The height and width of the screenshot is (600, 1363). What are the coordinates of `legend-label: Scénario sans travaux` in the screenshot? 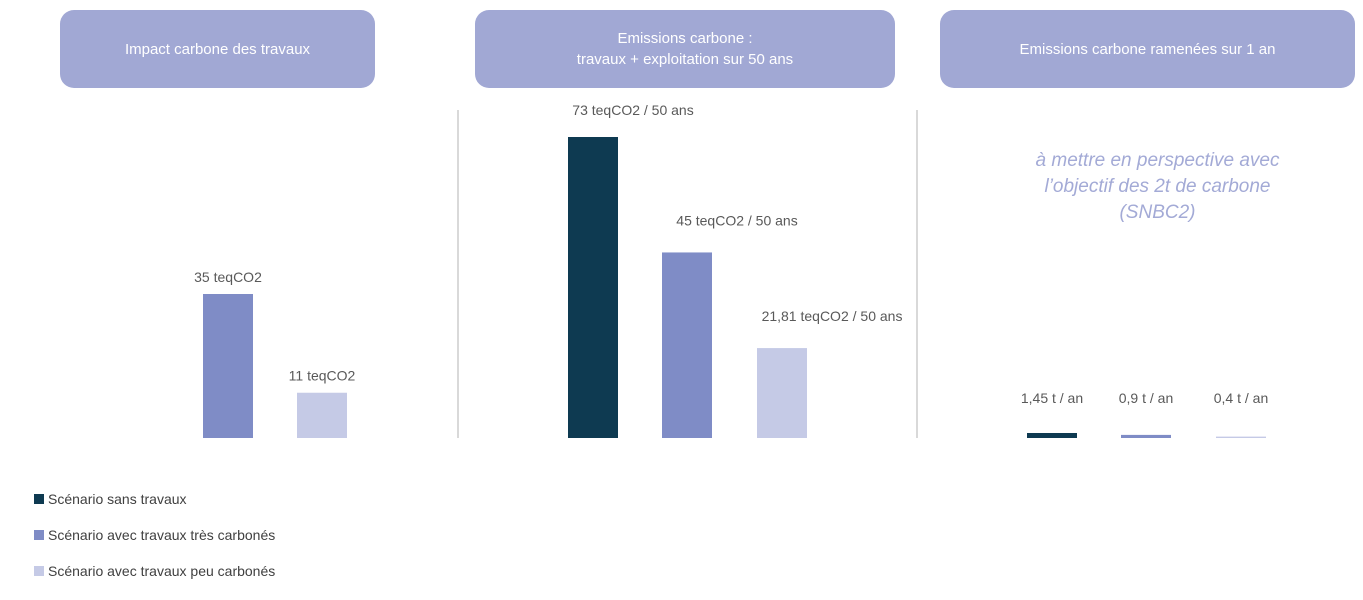 It's located at (117, 499).